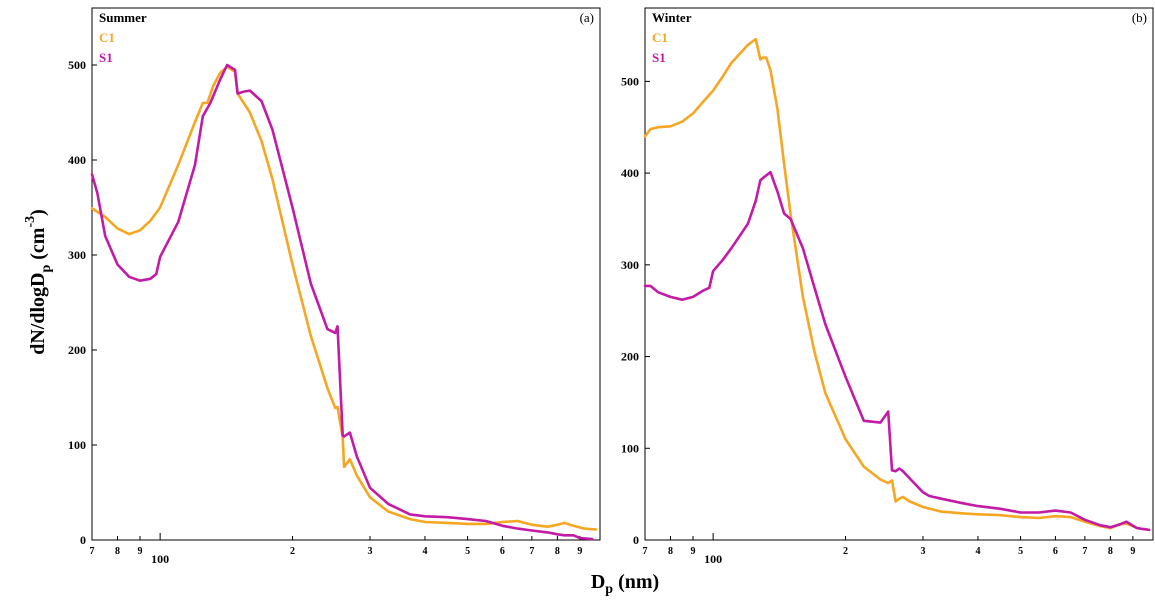 The height and width of the screenshot is (601, 1155). Describe the element at coordinates (609, 589) in the screenshot. I see `x-axis-title-sub: p` at that location.